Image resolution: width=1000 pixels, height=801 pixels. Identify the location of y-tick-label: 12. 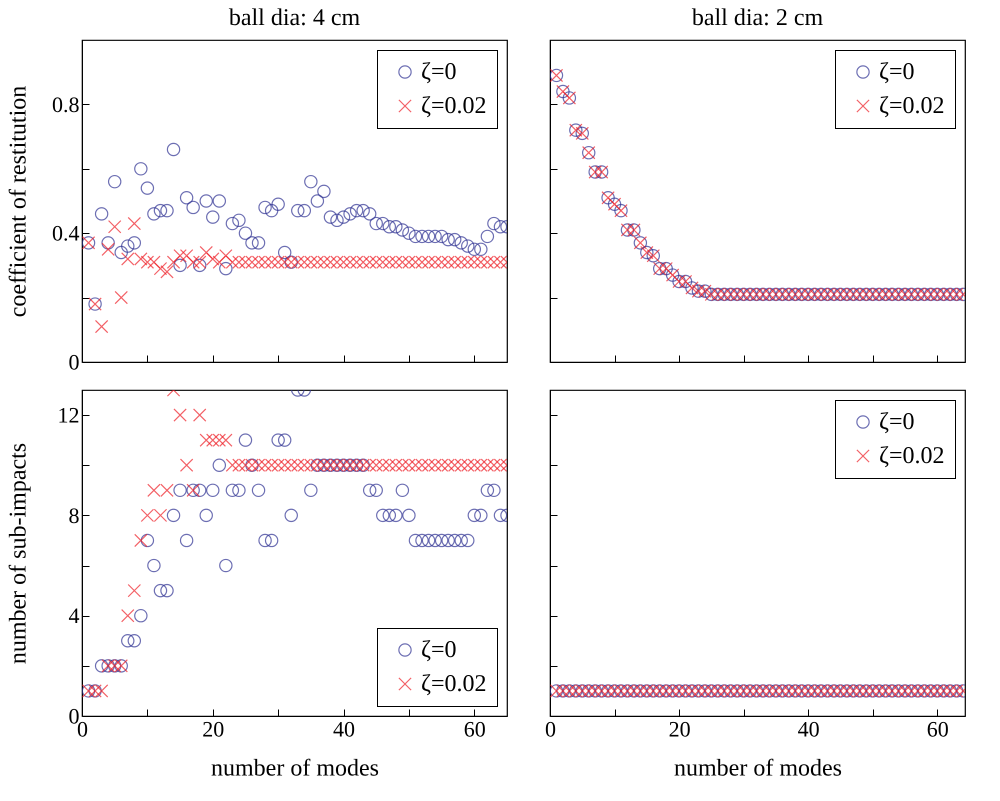
(69, 415).